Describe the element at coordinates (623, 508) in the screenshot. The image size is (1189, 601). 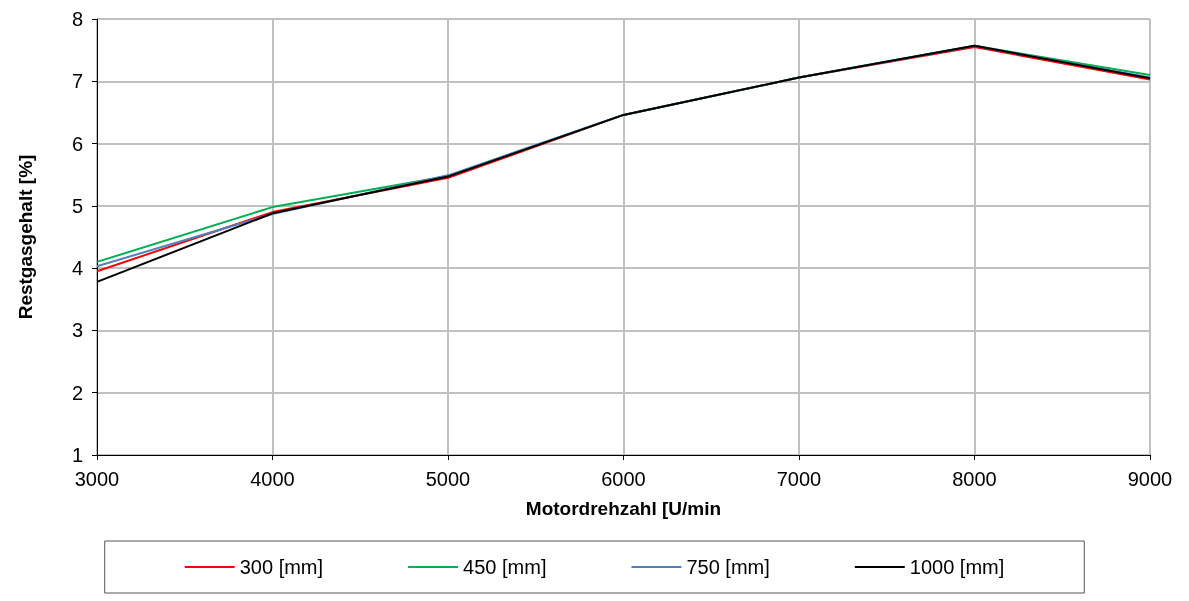
I see `x-axis-title: Motordrehzahl [U/min` at that location.